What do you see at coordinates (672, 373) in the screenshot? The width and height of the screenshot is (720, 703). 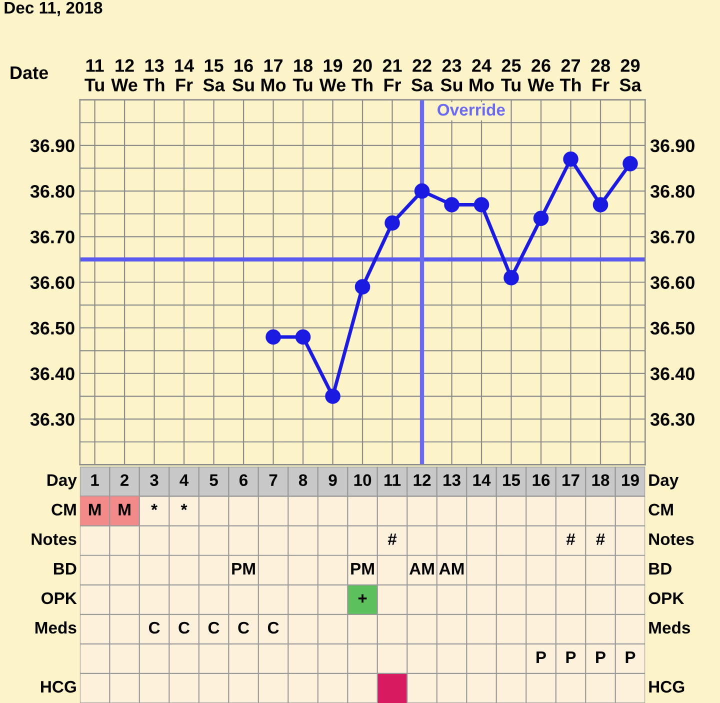 I see `y2-tick-label: 36.40` at bounding box center [672, 373].